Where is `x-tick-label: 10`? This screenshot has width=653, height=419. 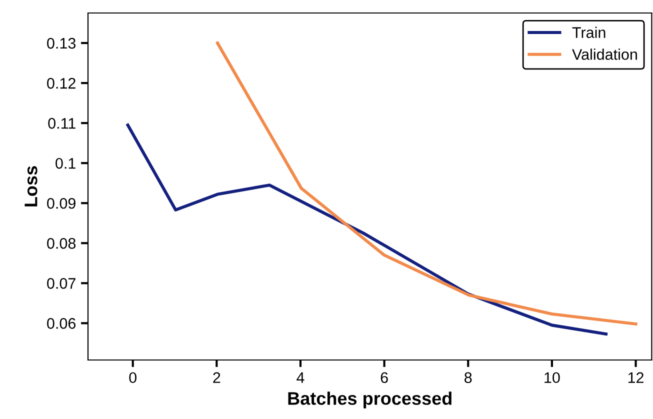 x-tick-label: 10 is located at coordinates (552, 378).